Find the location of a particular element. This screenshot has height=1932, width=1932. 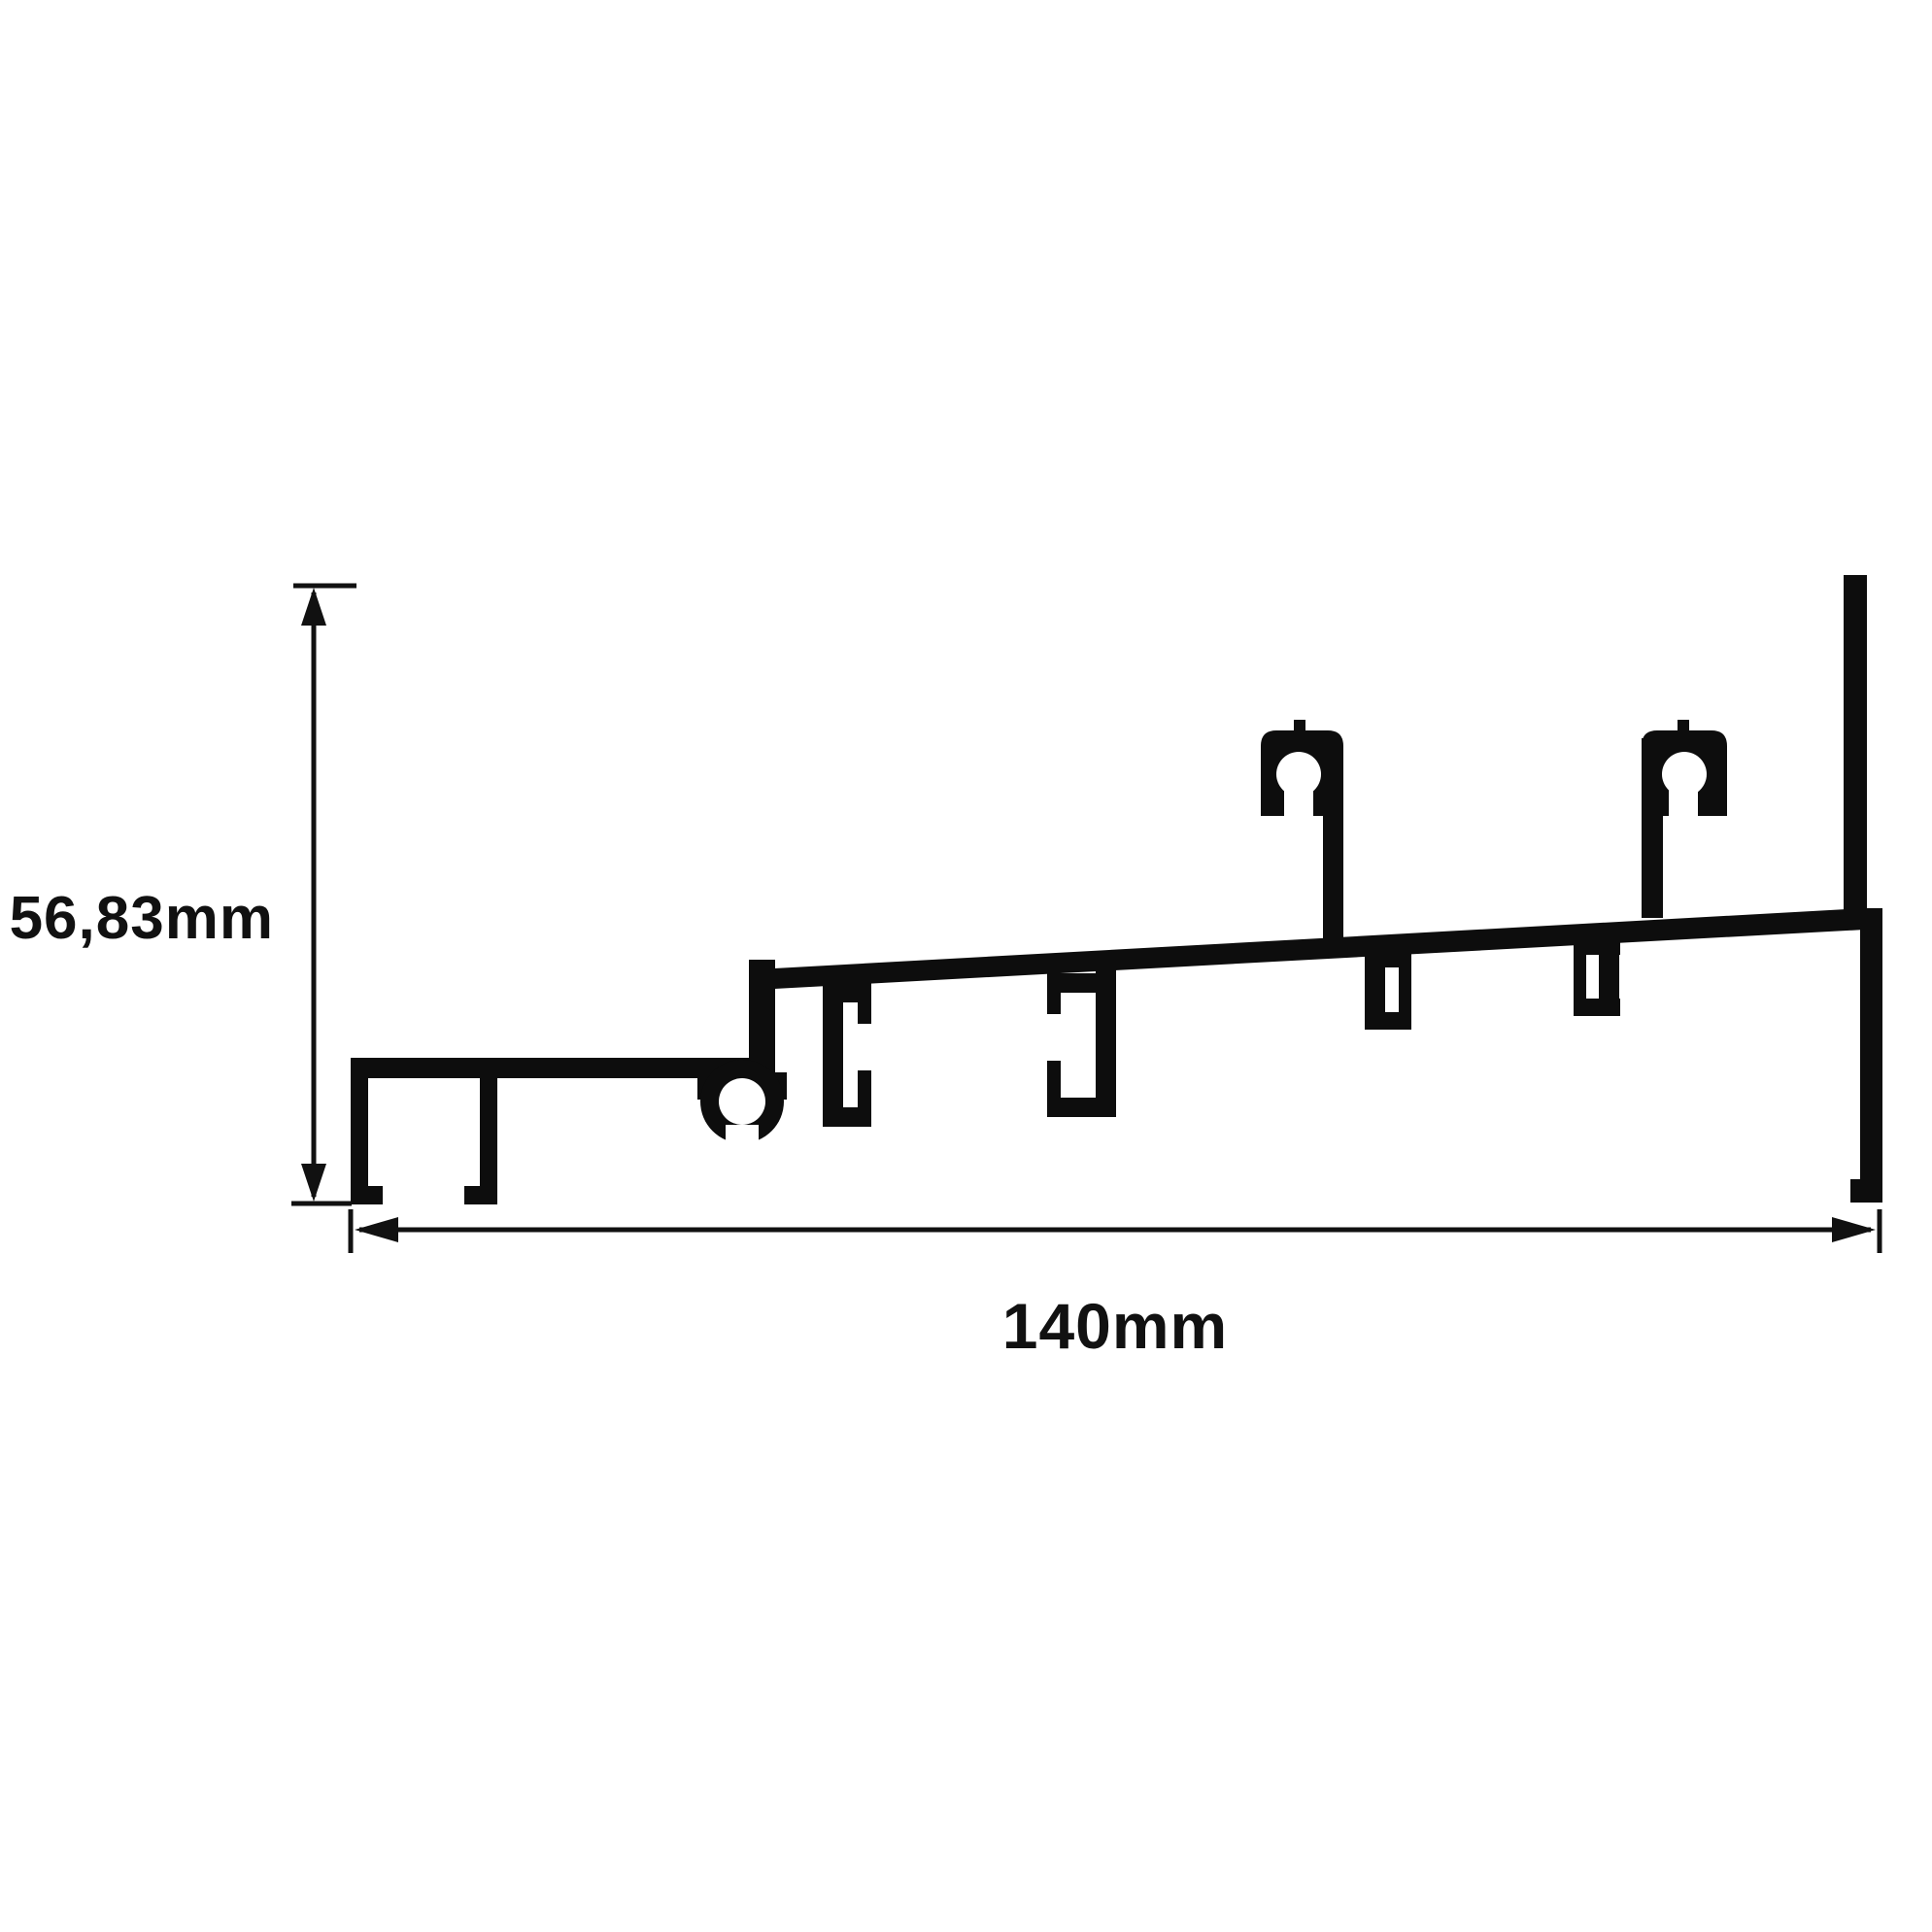

vertical-dimension is located at coordinates (323, 894).